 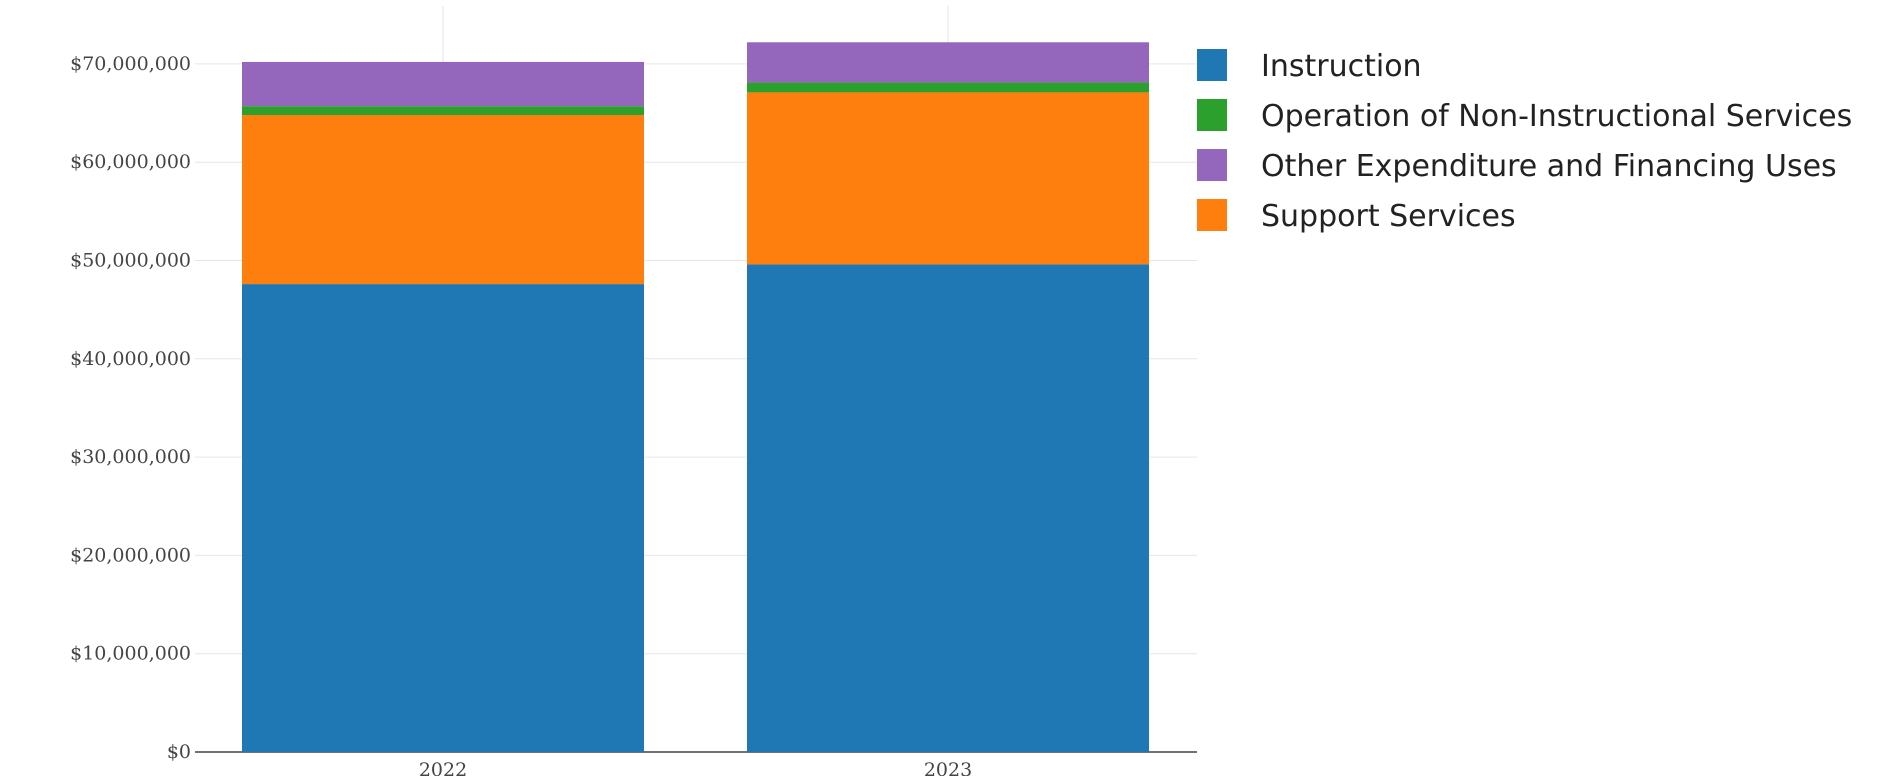 I want to click on y-tick-label: $10,000,000, so click(x=130, y=654).